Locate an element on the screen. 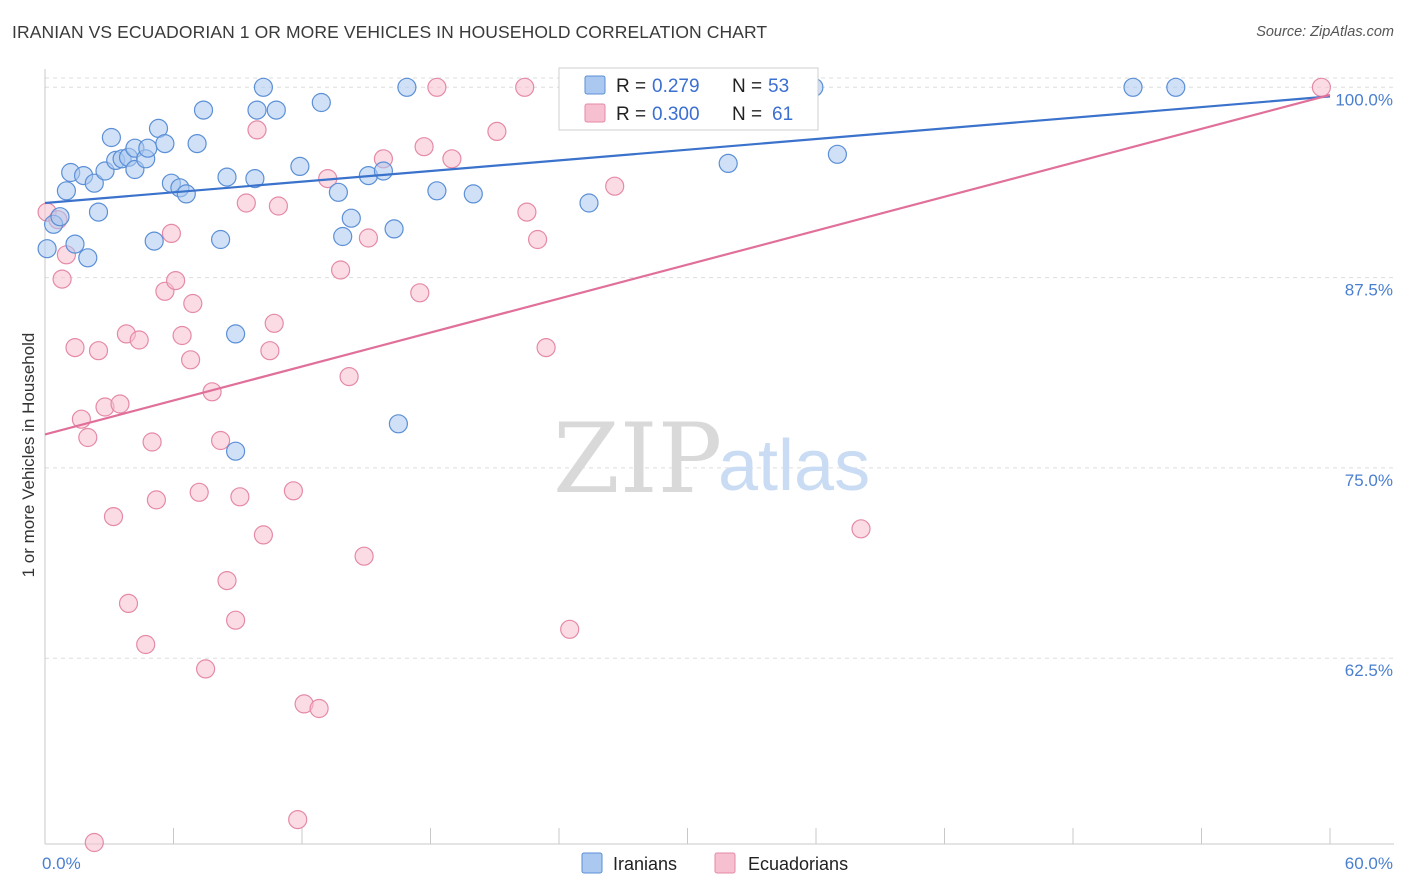 The height and width of the screenshot is (892, 1406). y-tick-label: 87.5% is located at coordinates (1369, 290).